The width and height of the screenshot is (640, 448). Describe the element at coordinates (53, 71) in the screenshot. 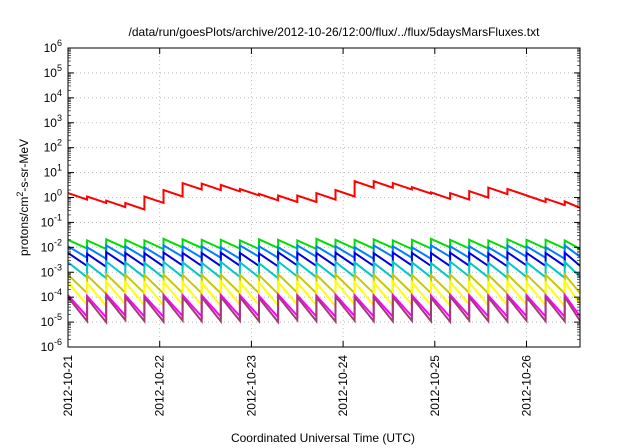

I see `y-tick-label: 10⁵` at that location.